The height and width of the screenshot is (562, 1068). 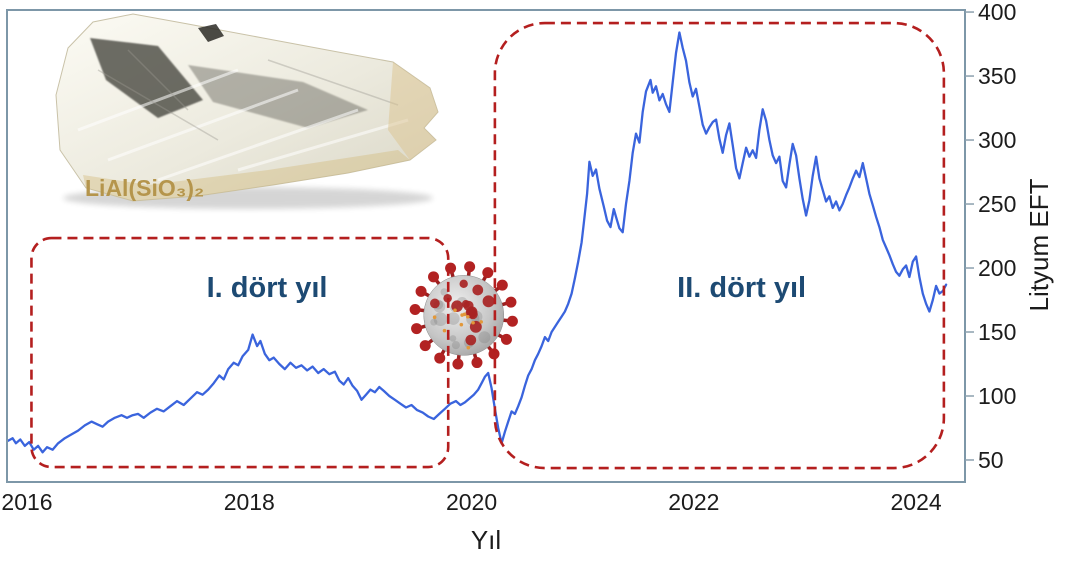 I want to click on period-labels: I. dört yıl II. dört yıl, so click(x=506, y=288).